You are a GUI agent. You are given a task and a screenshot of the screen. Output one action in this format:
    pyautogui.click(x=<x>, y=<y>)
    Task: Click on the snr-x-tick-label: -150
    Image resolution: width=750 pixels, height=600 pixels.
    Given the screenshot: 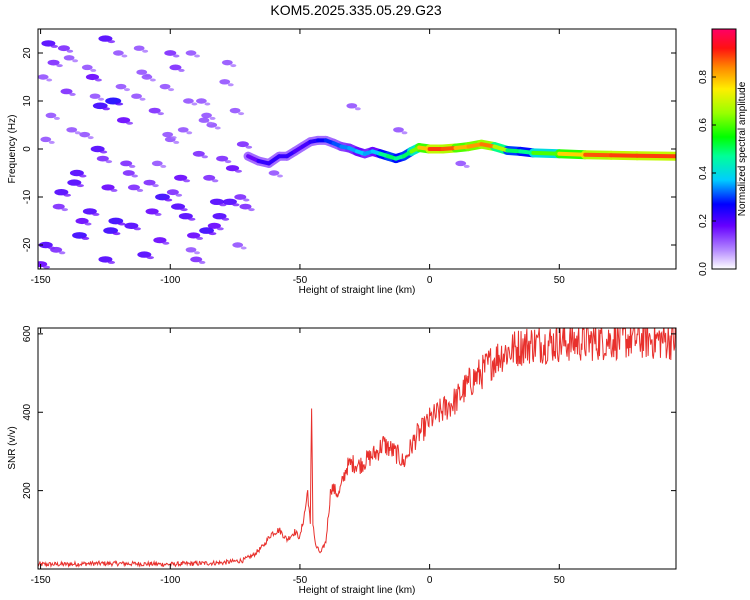 What is the action you would take?
    pyautogui.click(x=41, y=580)
    